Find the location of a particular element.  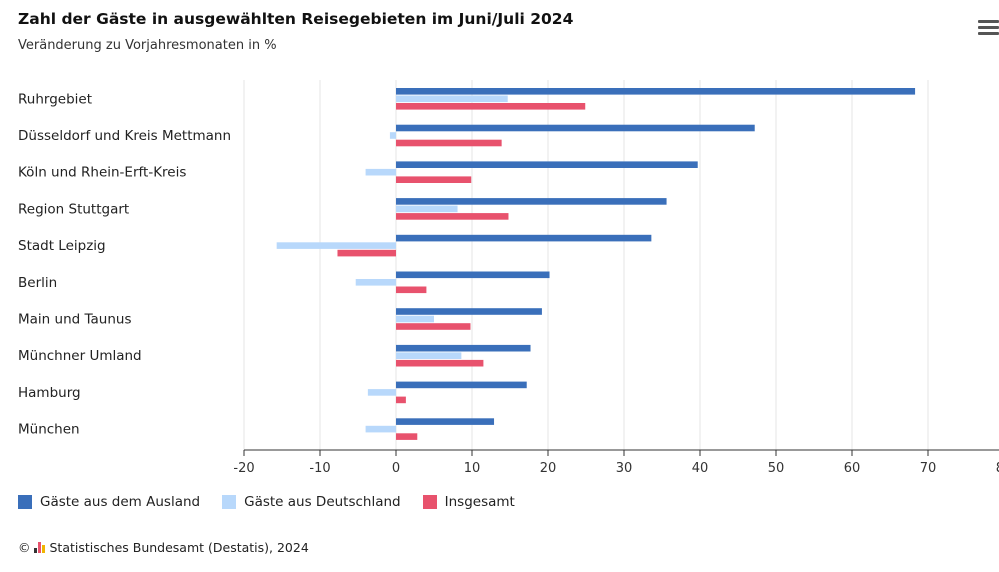

copyright-symbol: © is located at coordinates (24, 547).